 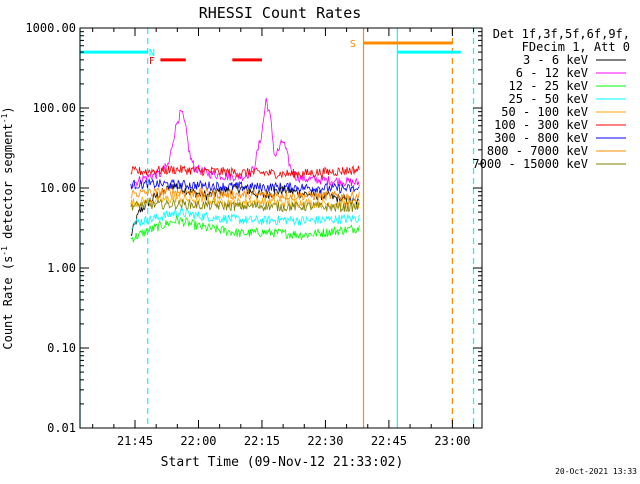 What do you see at coordinates (530, 164) in the screenshot?
I see `legend-label-8: 7000 - 15000 keV` at bounding box center [530, 164].